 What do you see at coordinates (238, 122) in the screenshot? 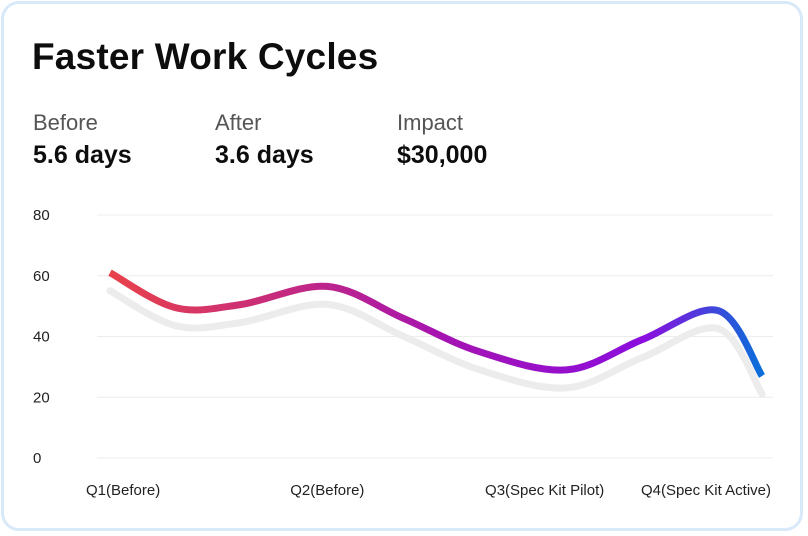
I see `stat-after-label: After` at bounding box center [238, 122].